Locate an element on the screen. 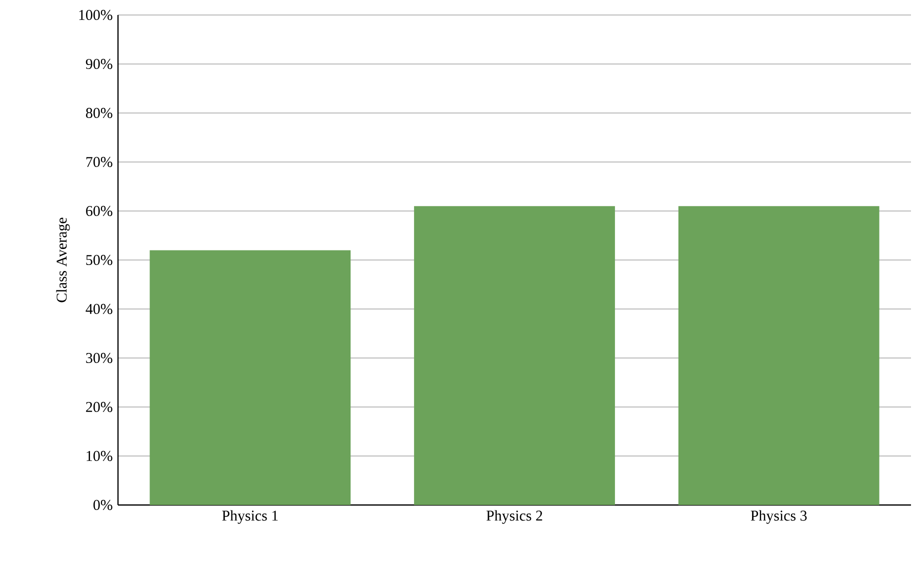 The image size is (913, 562). y-tick-label: 30% is located at coordinates (99, 358).